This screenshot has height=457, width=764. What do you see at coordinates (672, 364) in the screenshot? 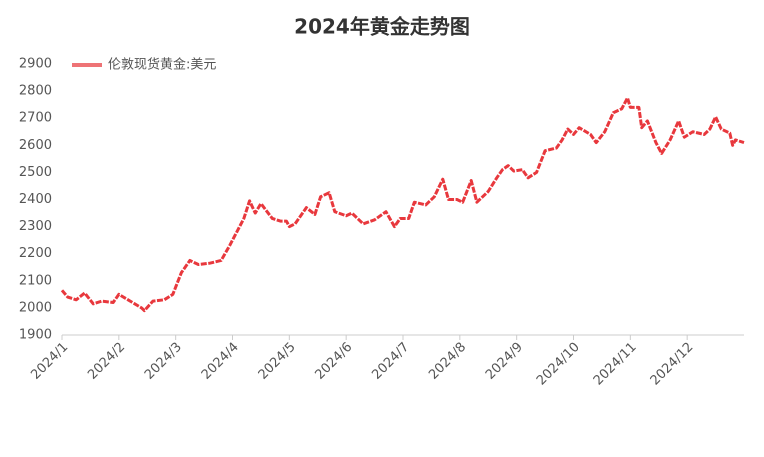
I see `x-tick-label: 2024/12` at bounding box center [672, 364].